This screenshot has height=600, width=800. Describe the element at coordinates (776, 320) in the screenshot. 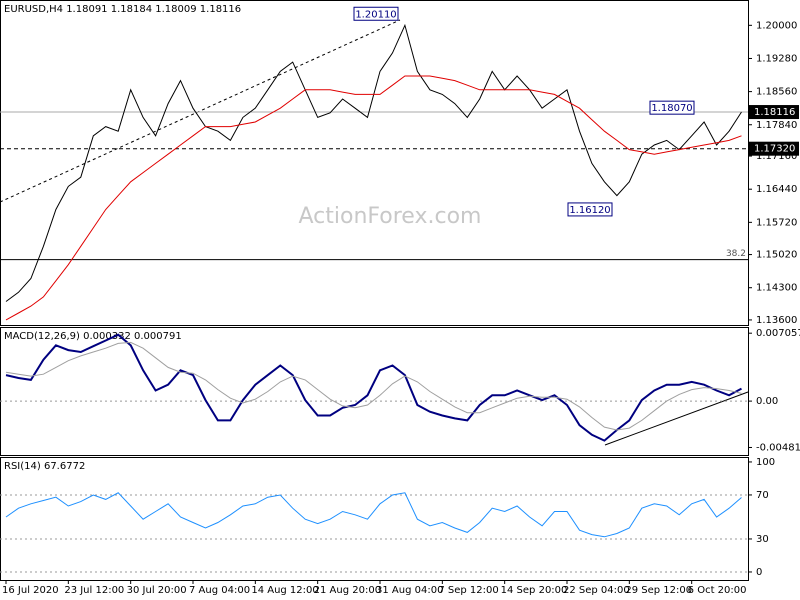

I see `y-tick-label: 1.13600` at that location.